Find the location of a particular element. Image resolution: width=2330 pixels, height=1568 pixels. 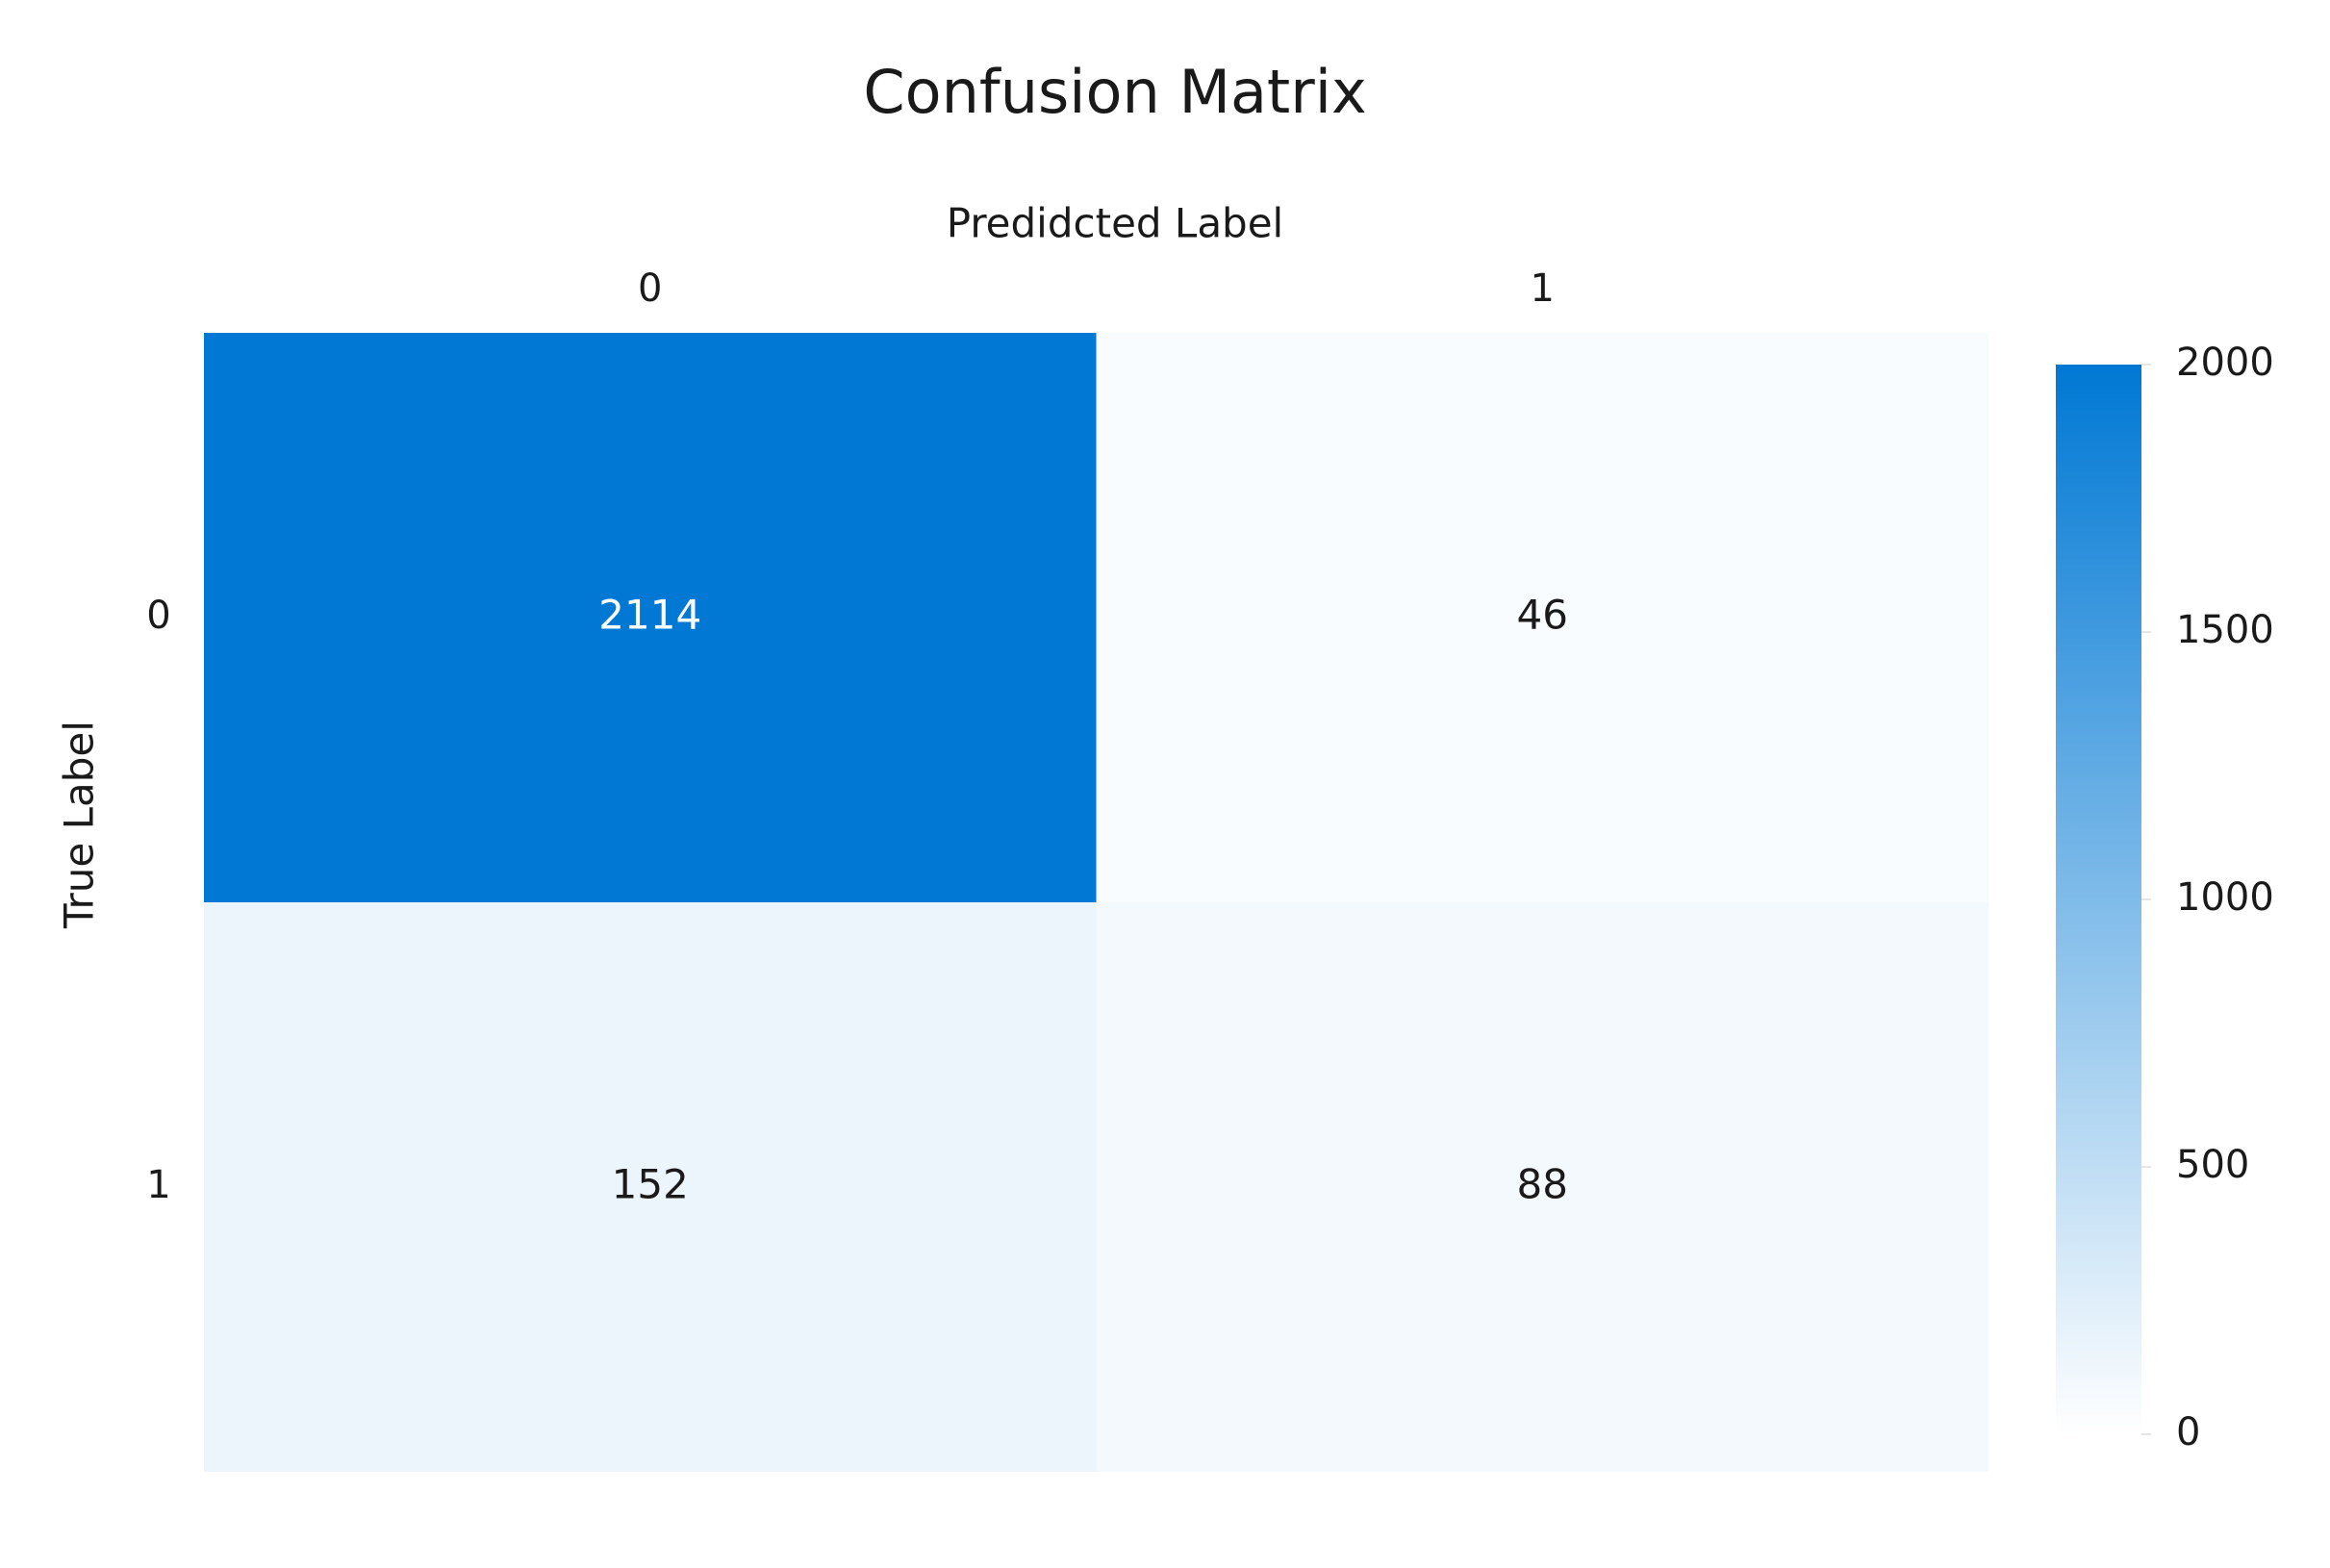

x-tick-label: 0 is located at coordinates (650, 288).